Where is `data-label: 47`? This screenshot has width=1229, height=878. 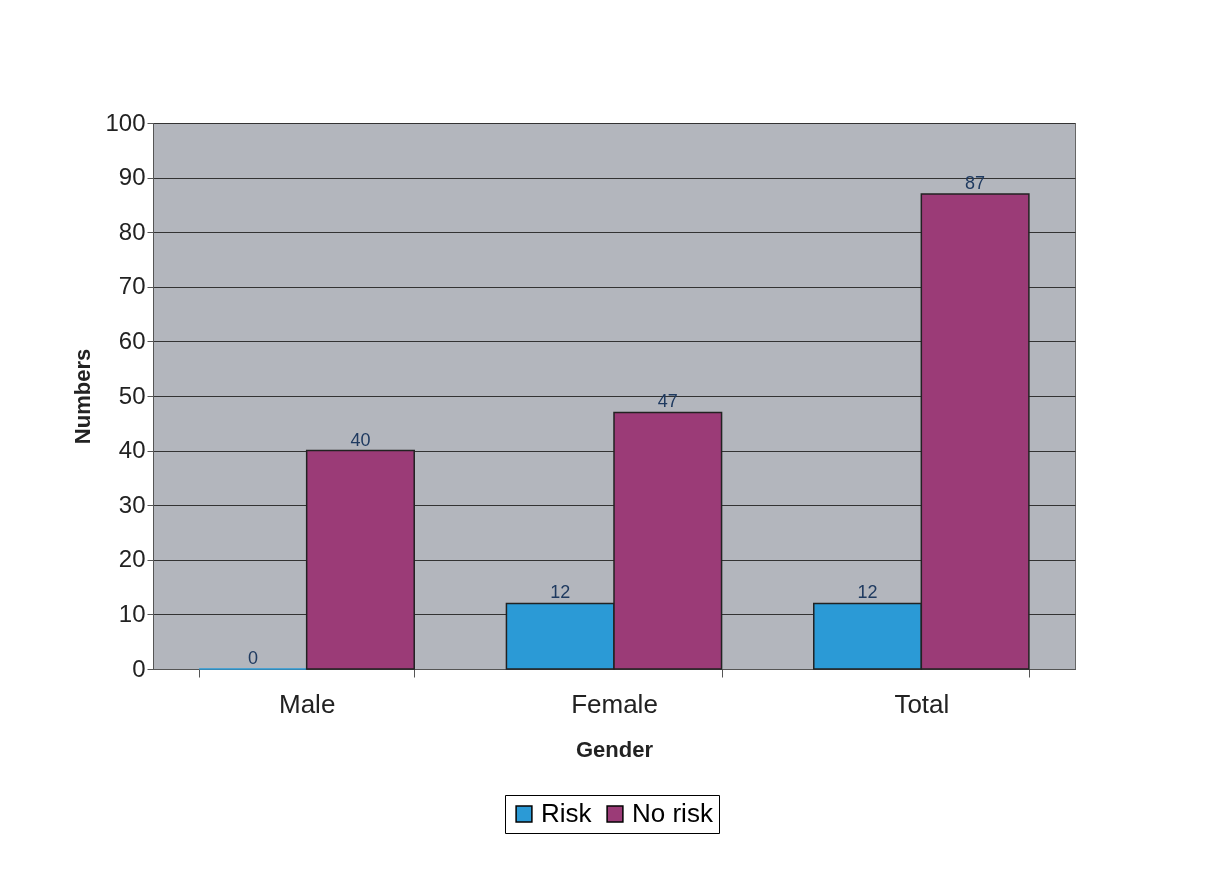
data-label: 47 is located at coordinates (667, 401).